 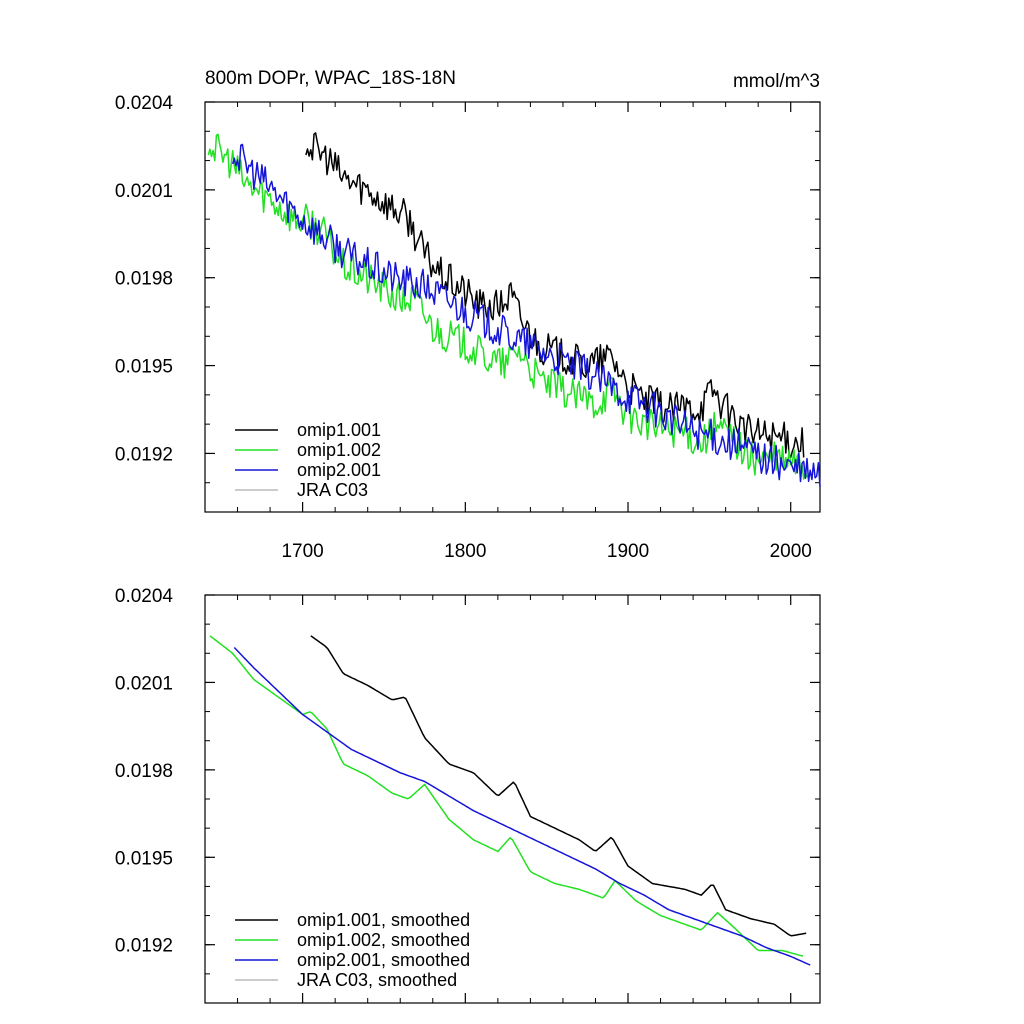 I want to click on x-tick-label: 1900, so click(x=628, y=551).